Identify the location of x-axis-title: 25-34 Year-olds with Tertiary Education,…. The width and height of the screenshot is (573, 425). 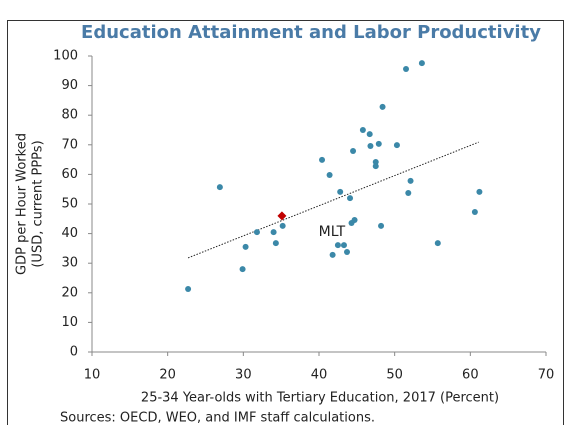
(320, 398).